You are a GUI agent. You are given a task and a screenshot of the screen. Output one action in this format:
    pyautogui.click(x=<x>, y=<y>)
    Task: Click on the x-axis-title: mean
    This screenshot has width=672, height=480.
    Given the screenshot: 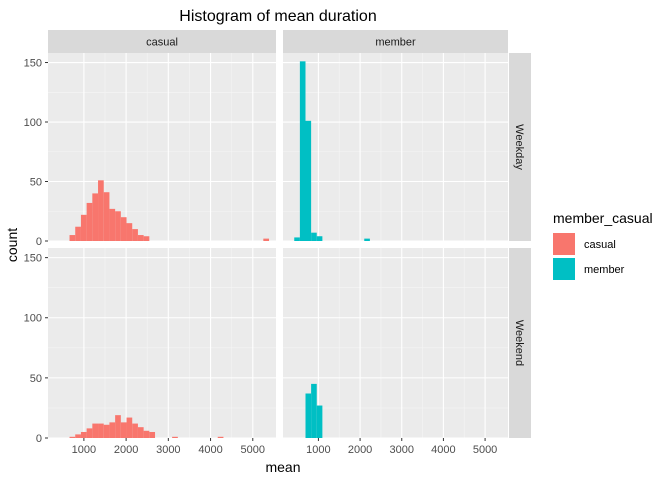 What is the action you would take?
    pyautogui.click(x=282, y=467)
    